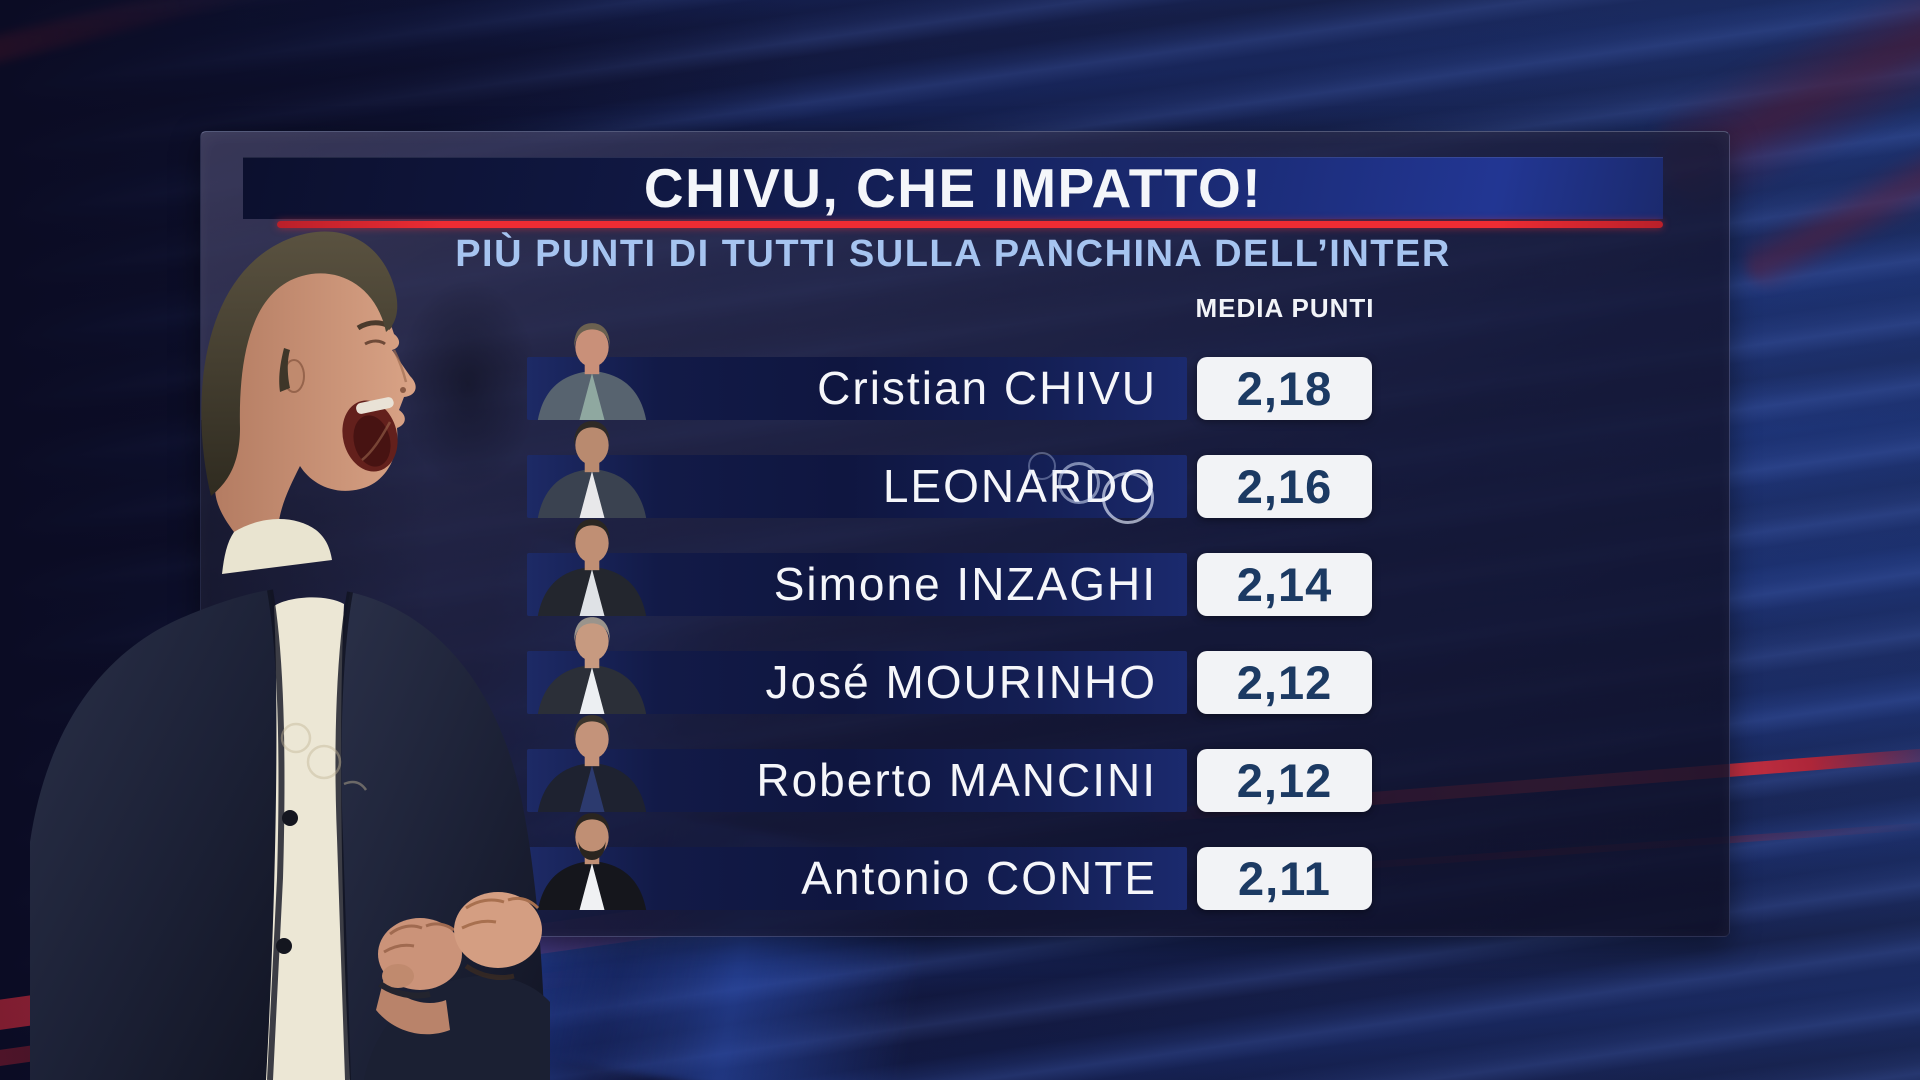  What do you see at coordinates (987, 388) in the screenshot?
I see `coach-name: Cristian CHIVU` at bounding box center [987, 388].